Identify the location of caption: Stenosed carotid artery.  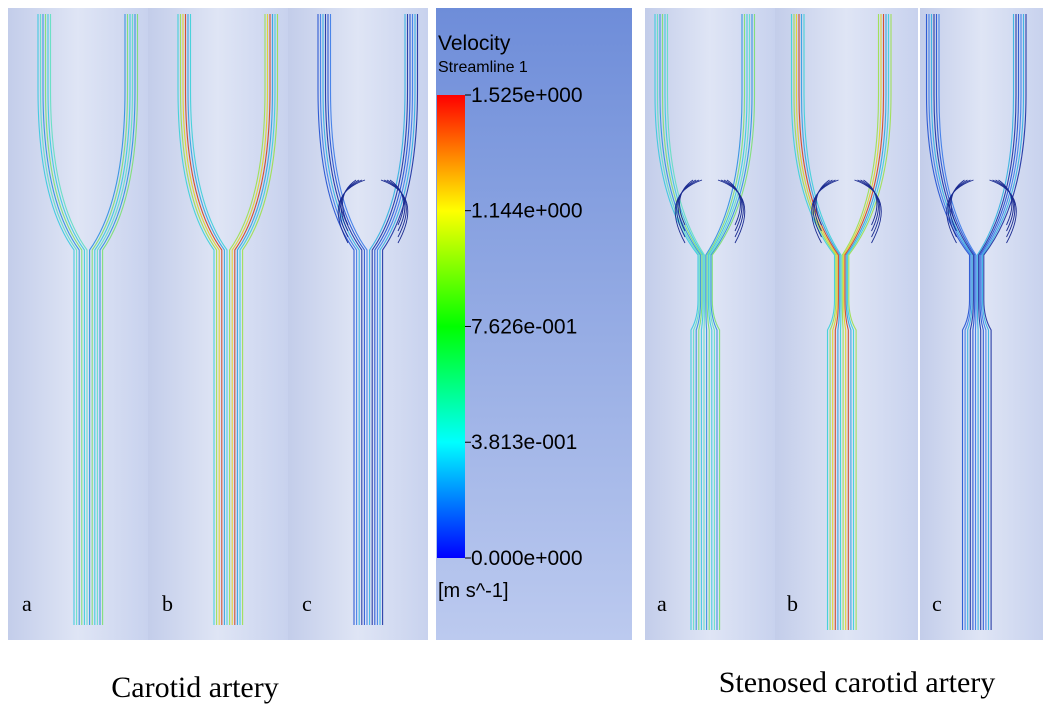
(857, 682).